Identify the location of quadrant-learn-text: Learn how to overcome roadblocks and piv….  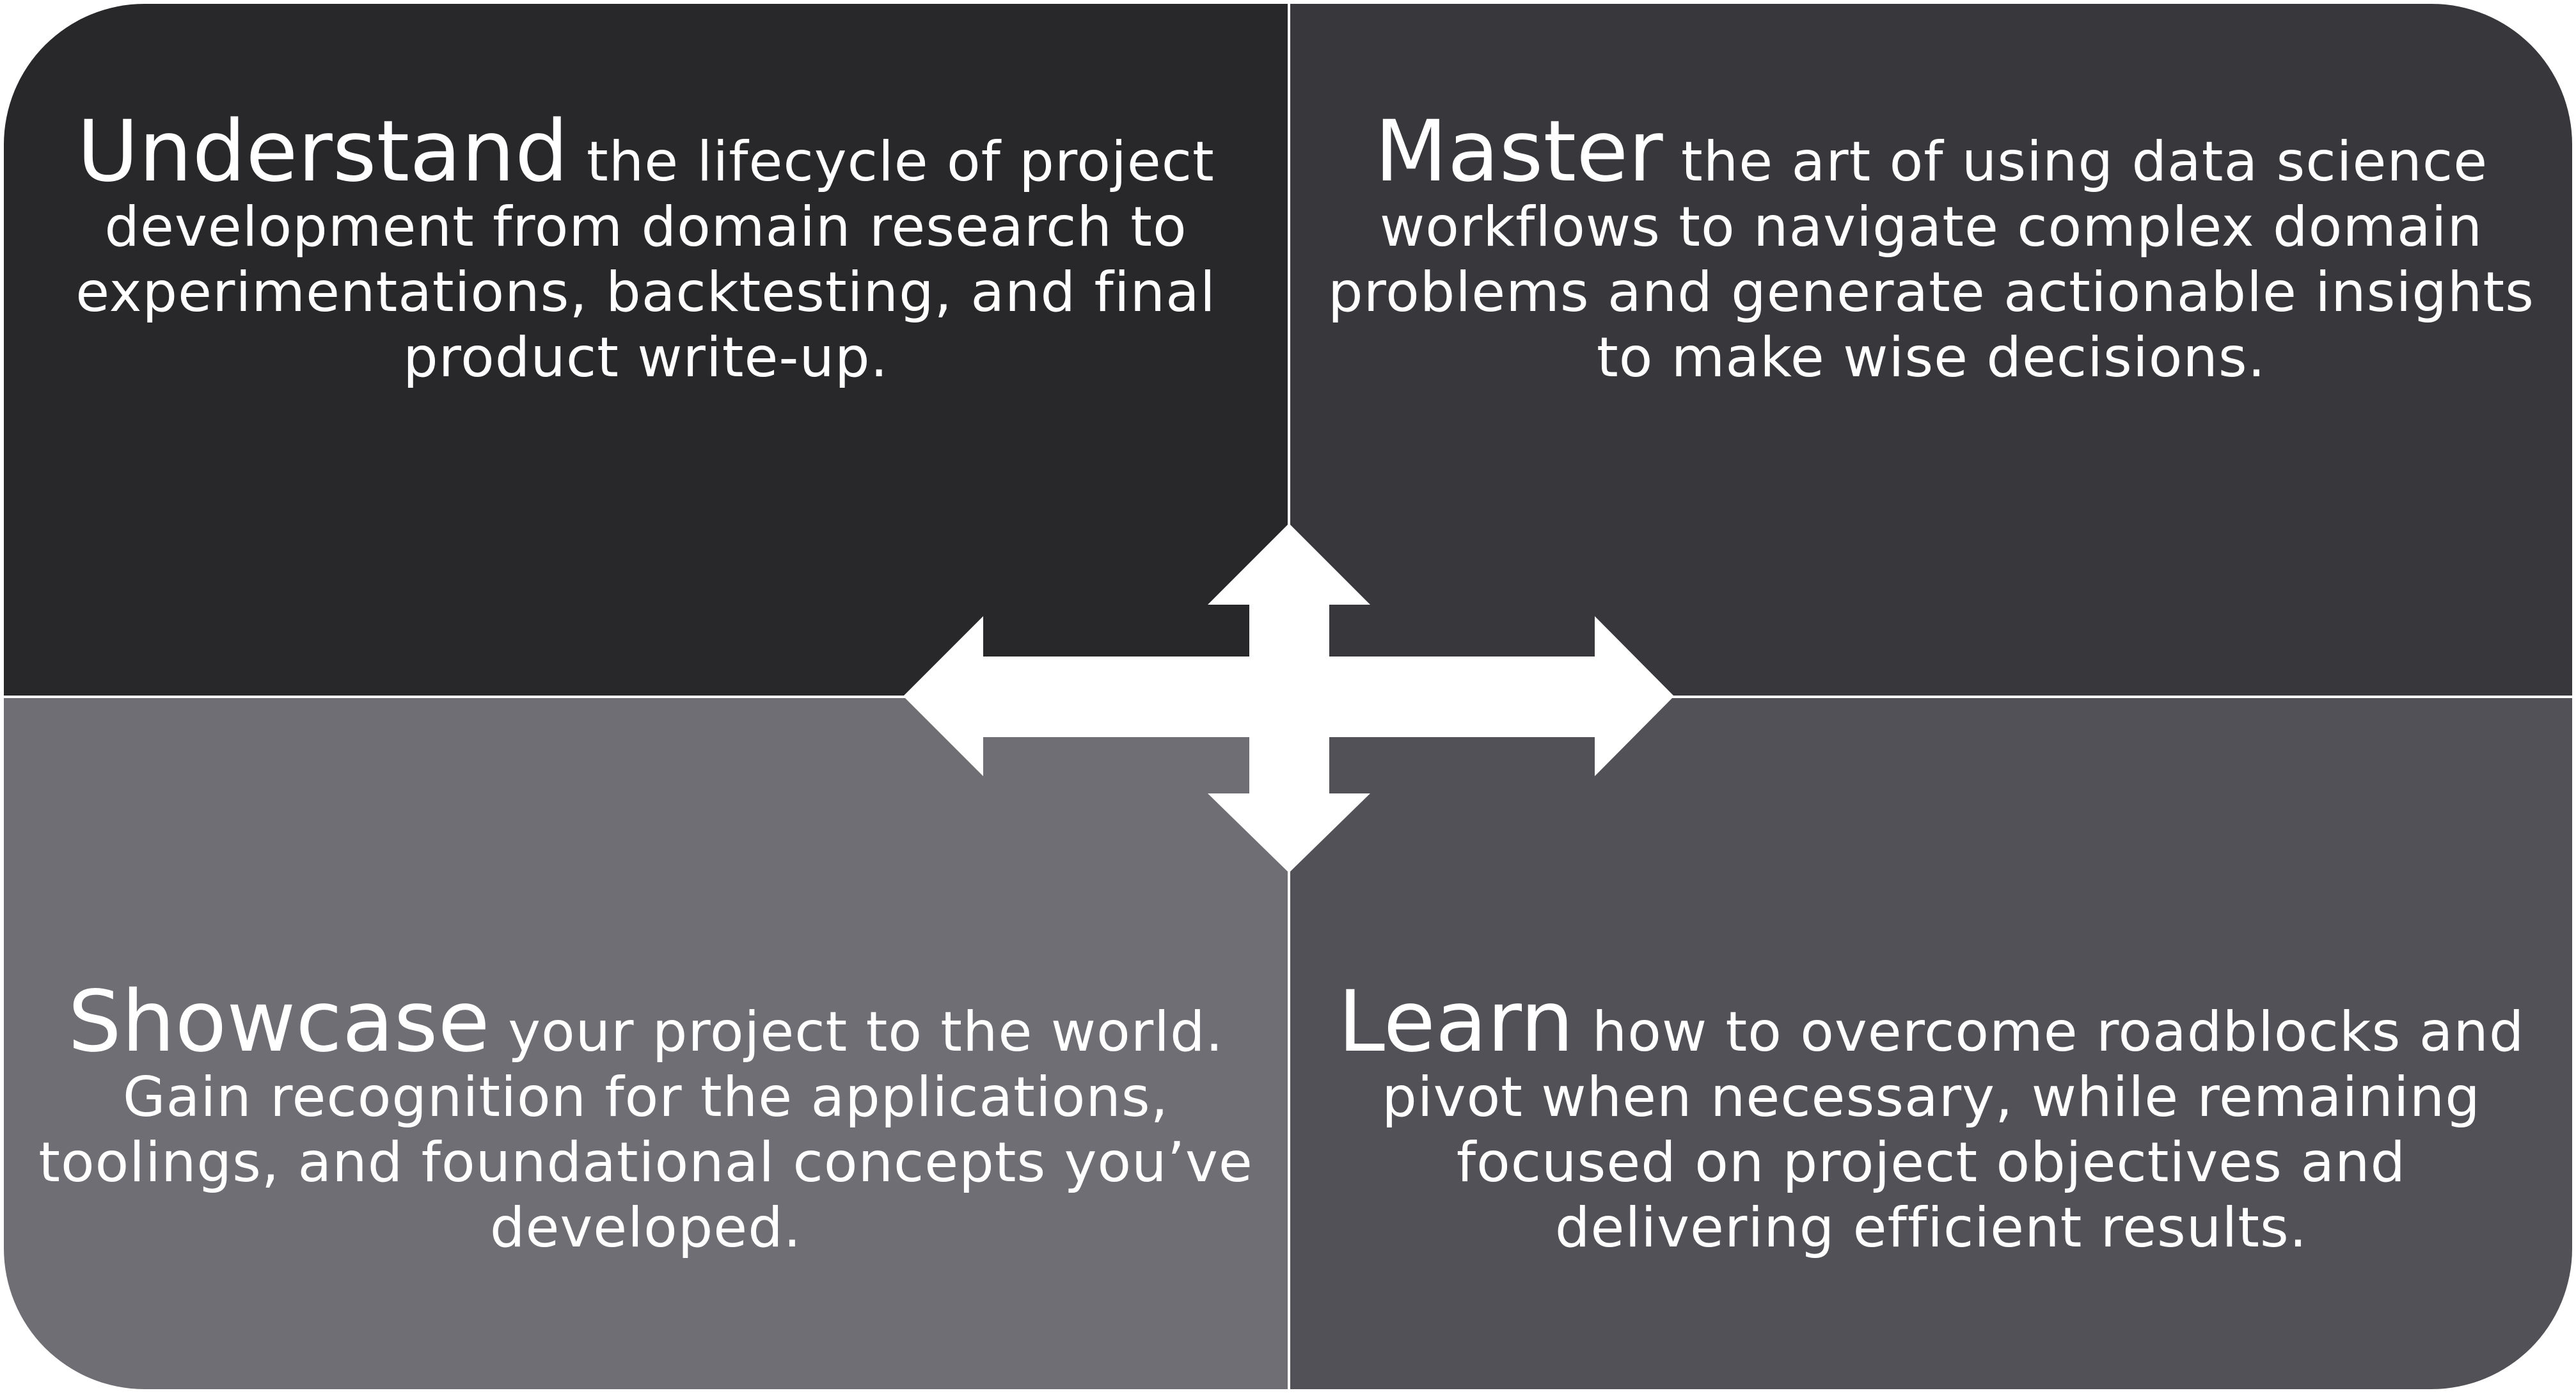
(1931, 1184).